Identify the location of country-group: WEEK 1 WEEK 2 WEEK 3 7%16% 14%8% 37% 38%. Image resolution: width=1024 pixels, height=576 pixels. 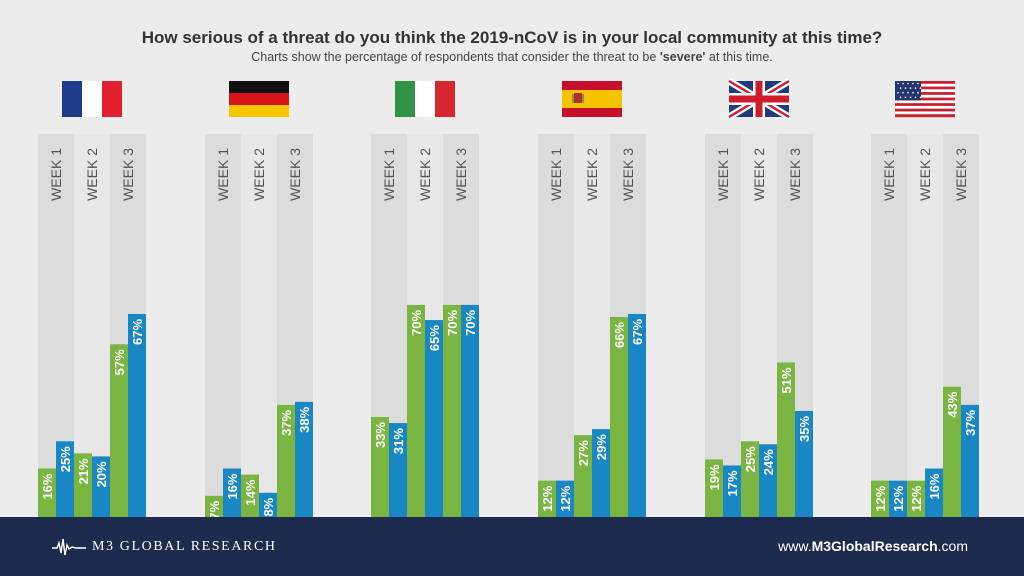
(259, 325).